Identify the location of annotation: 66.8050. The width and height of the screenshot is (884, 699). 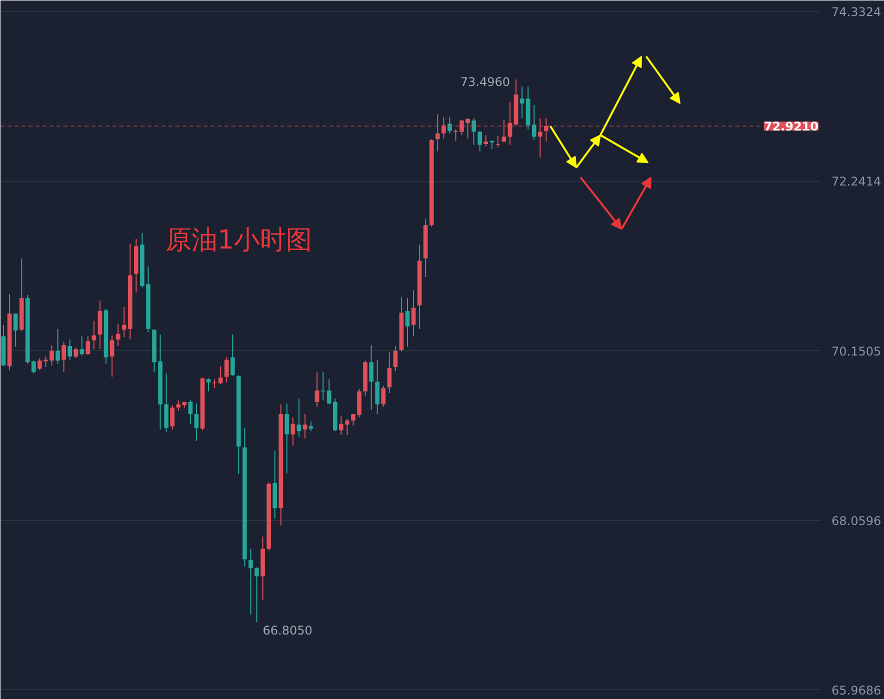
(287, 631).